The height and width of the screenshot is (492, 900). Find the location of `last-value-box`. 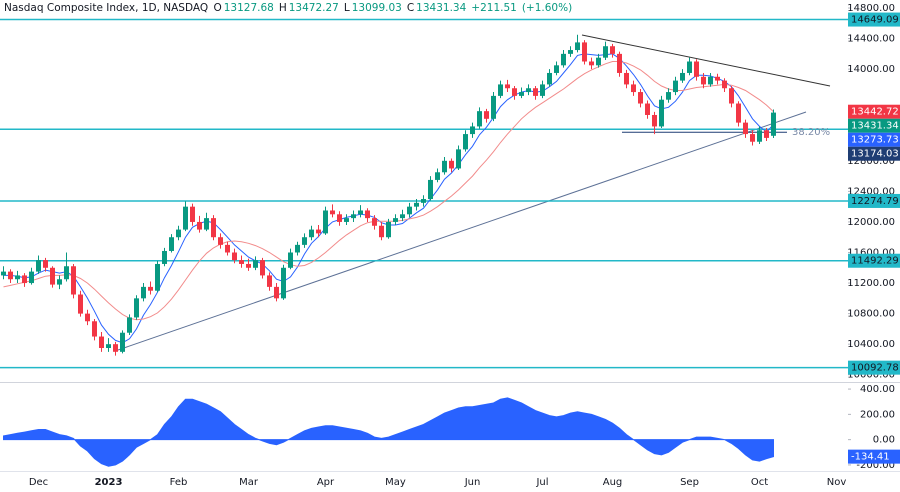

last-value-box is located at coordinates (874, 456).